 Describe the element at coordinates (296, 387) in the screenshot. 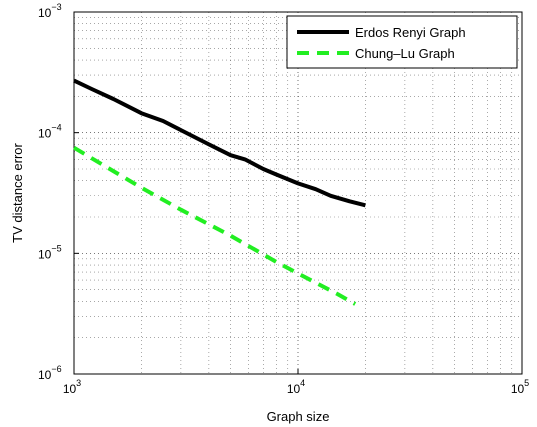

I see `x-tick-label: 10⁴` at that location.